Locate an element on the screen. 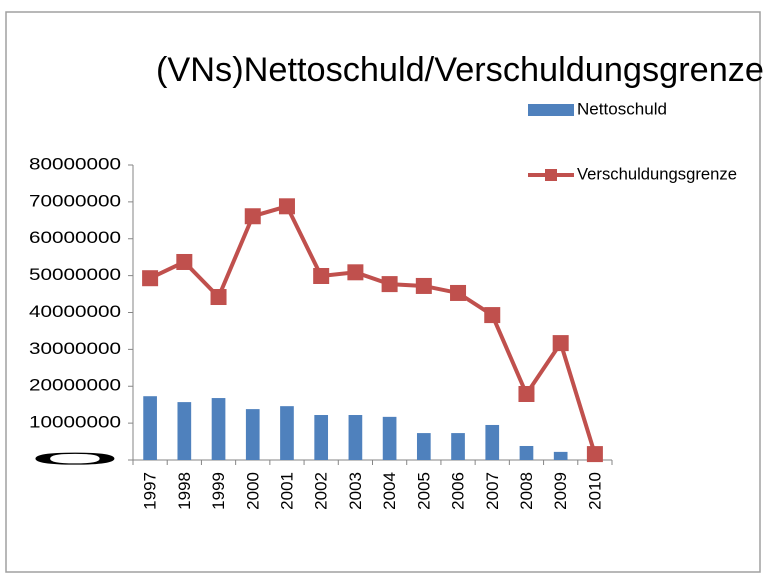 The width and height of the screenshot is (767, 579). x-tick-label: 2009 is located at coordinates (560, 491).